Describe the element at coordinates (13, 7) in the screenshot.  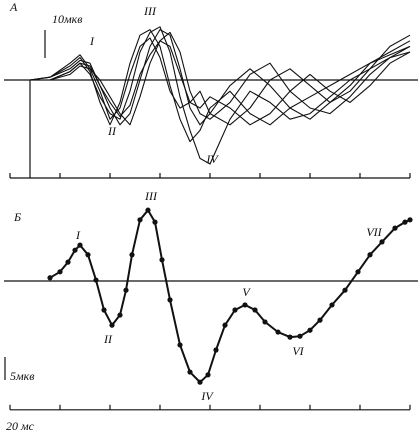
I see `panel-label: A` at that location.